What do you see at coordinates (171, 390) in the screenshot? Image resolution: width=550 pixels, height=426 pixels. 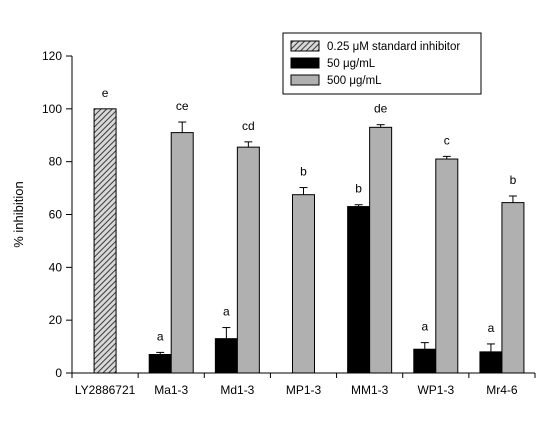 I see `x-tick-label-Ma1-3: Ma1-3` at bounding box center [171, 390].